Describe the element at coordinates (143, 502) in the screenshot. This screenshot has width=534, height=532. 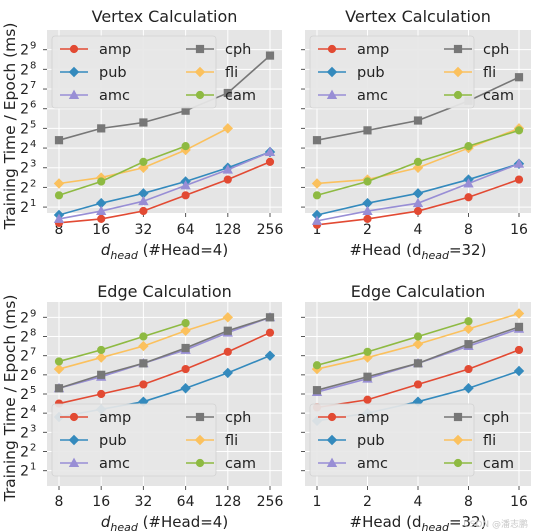
I see `x-tick-label: 32` at that location.